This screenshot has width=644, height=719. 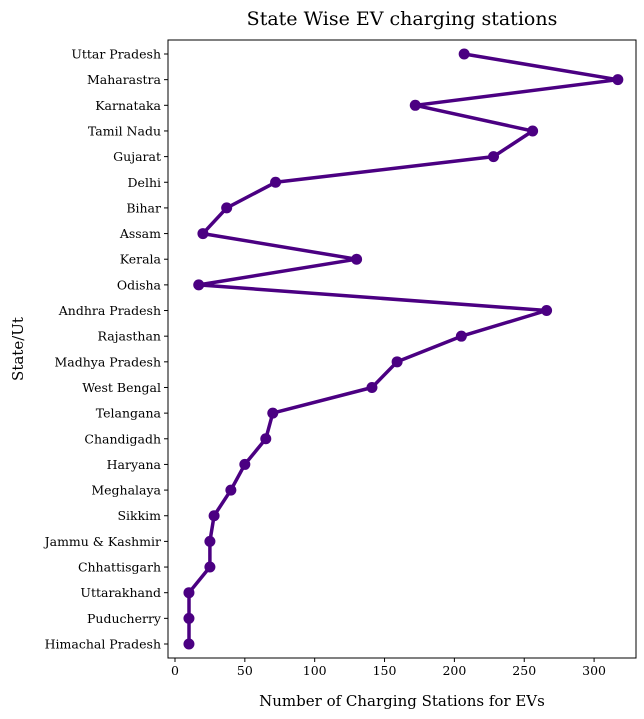 What do you see at coordinates (102, 541) in the screenshot?
I see `y-tick-label: Jammu & Kashmir` at bounding box center [102, 541].